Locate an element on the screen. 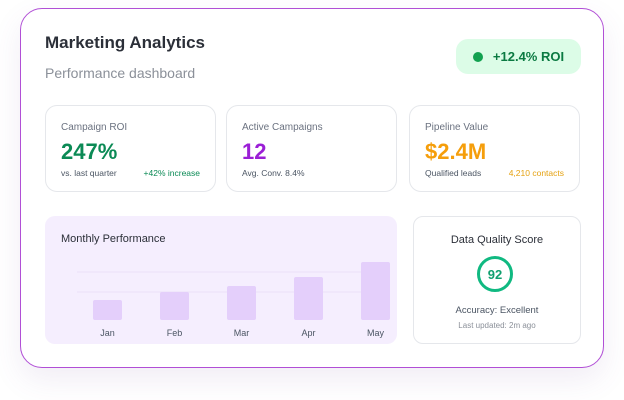 The height and width of the screenshot is (400, 624). chart-tick-label: May is located at coordinates (376, 333).